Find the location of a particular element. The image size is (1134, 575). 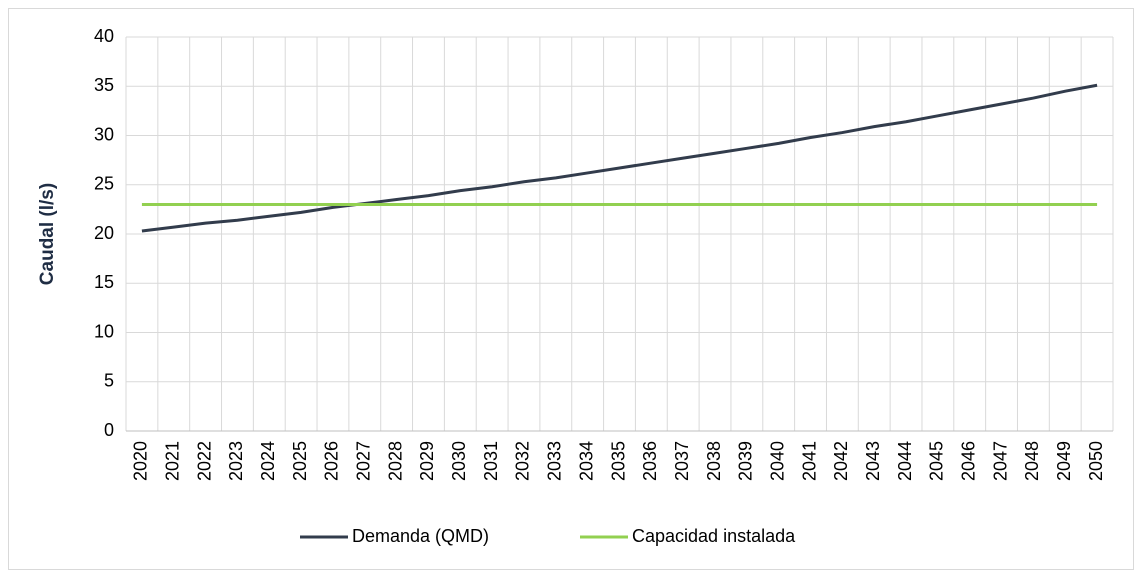

x-tick-label: 2032 is located at coordinates (523, 461).